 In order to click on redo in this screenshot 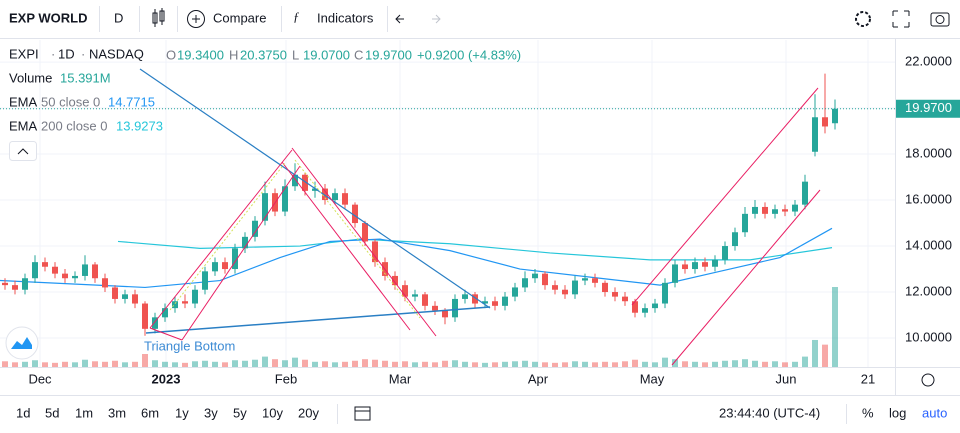, I will do `click(436, 19)`.